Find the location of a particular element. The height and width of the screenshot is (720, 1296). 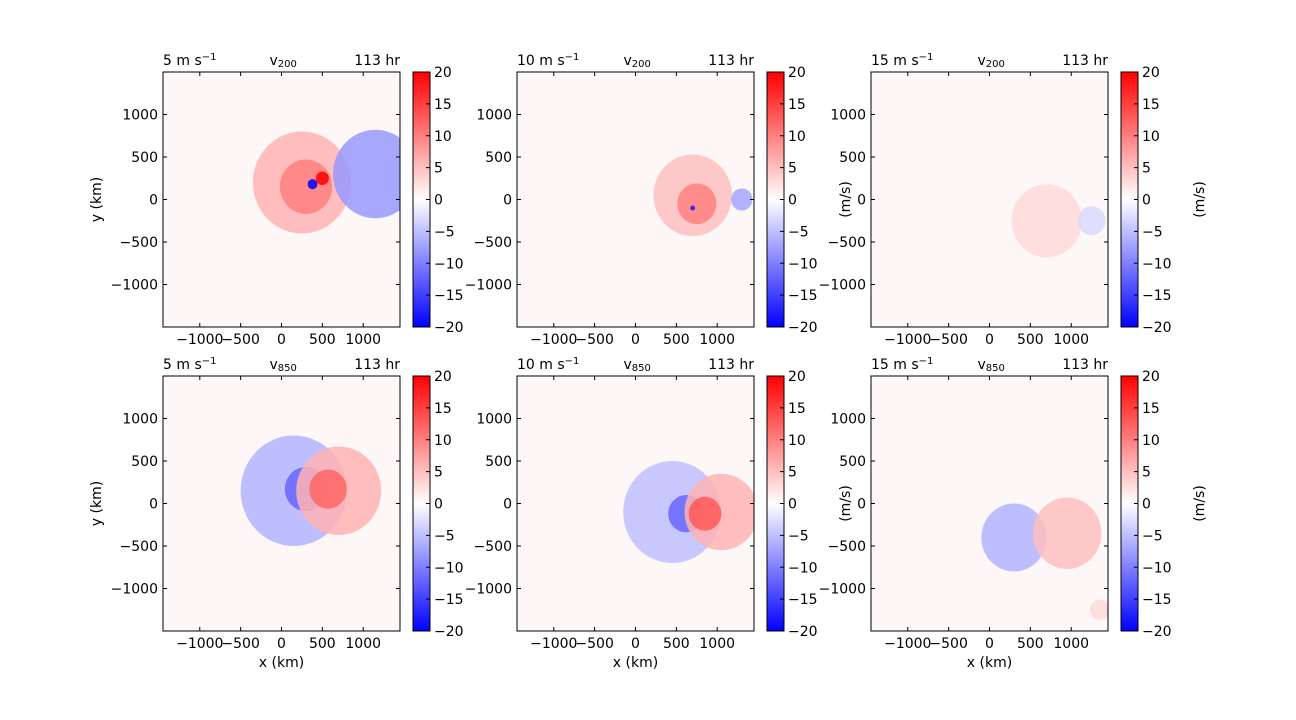

panel-title-left: 5 m s−1 is located at coordinates (190, 364).